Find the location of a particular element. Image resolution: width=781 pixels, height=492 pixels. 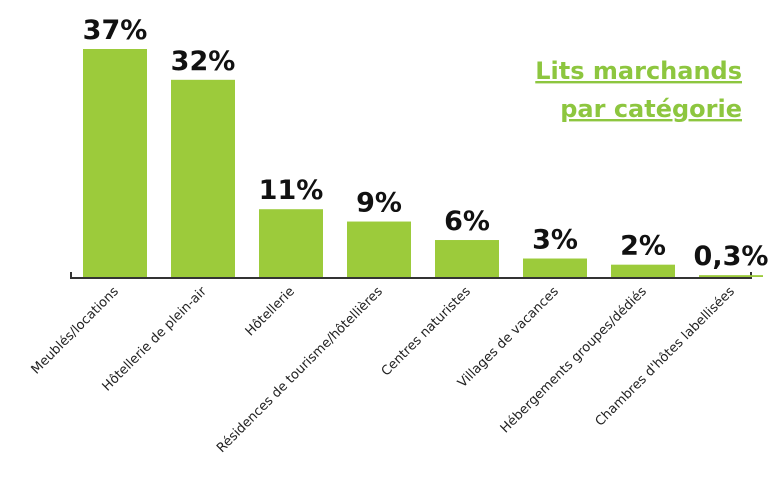

value-label: 2% is located at coordinates (643, 246).